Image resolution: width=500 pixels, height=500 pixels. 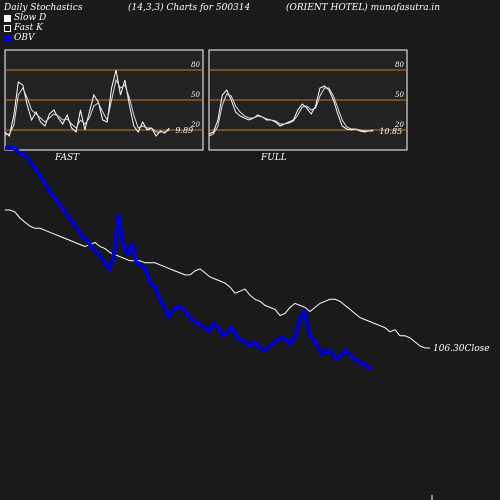 I want to click on tick-label-full-80: 80, so click(x=399, y=65).